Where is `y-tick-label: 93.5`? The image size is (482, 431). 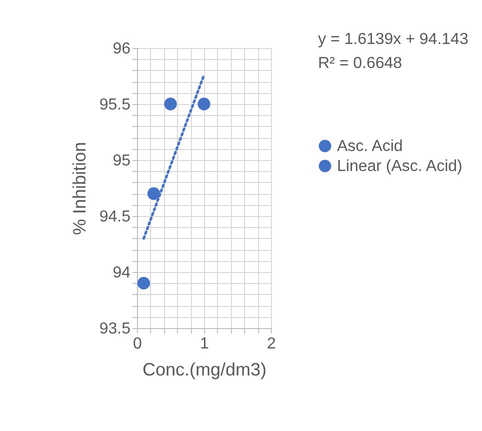 y-tick-label: 93.5 is located at coordinates (115, 329).